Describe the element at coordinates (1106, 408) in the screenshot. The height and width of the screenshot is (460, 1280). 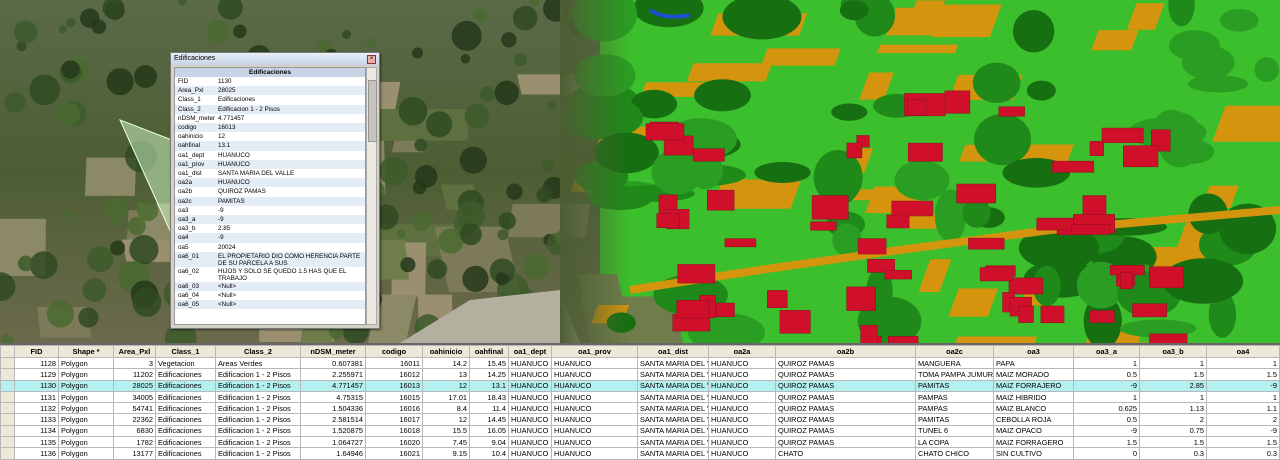
I see `table-cell: 0.625` at that location.